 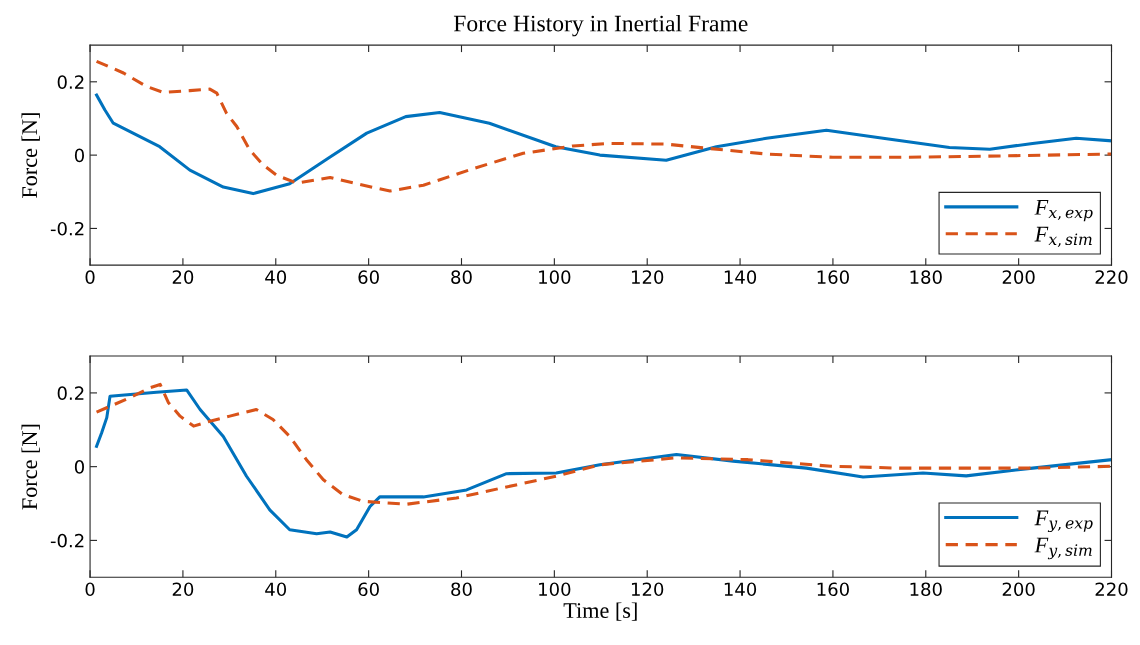 What do you see at coordinates (1063, 210) in the screenshot?
I see `legend-label: F$_{x,exp}$` at bounding box center [1063, 210].